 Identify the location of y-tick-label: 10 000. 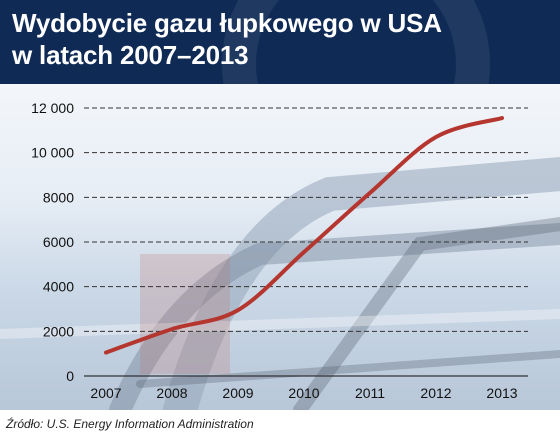
(52, 153).